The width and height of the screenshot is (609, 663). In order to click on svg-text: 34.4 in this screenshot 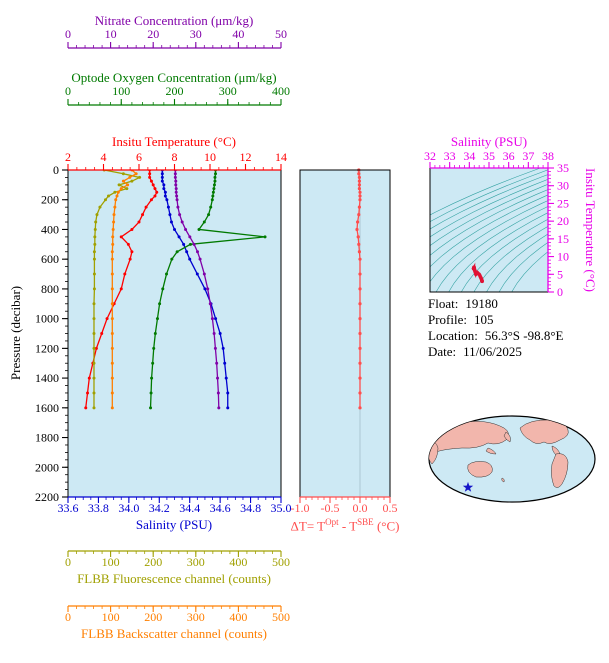, I will do `click(189, 508)`.